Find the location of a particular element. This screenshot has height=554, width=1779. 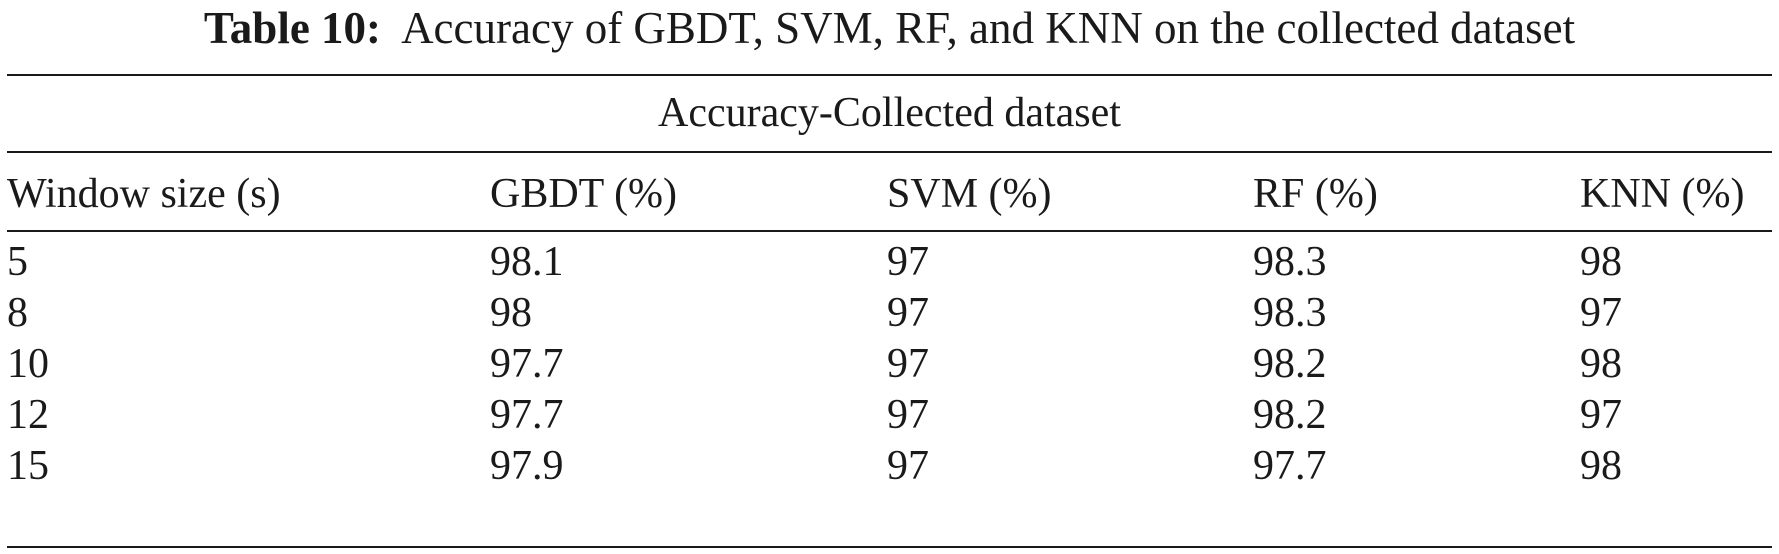

table-bottom-rule is located at coordinates (889, 547).